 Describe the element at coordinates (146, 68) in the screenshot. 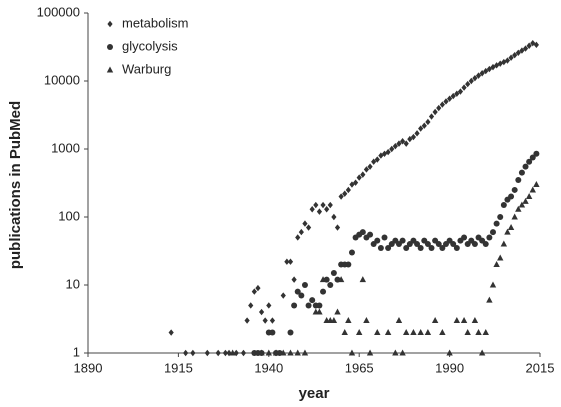

I see `legend-label: Warburg` at that location.